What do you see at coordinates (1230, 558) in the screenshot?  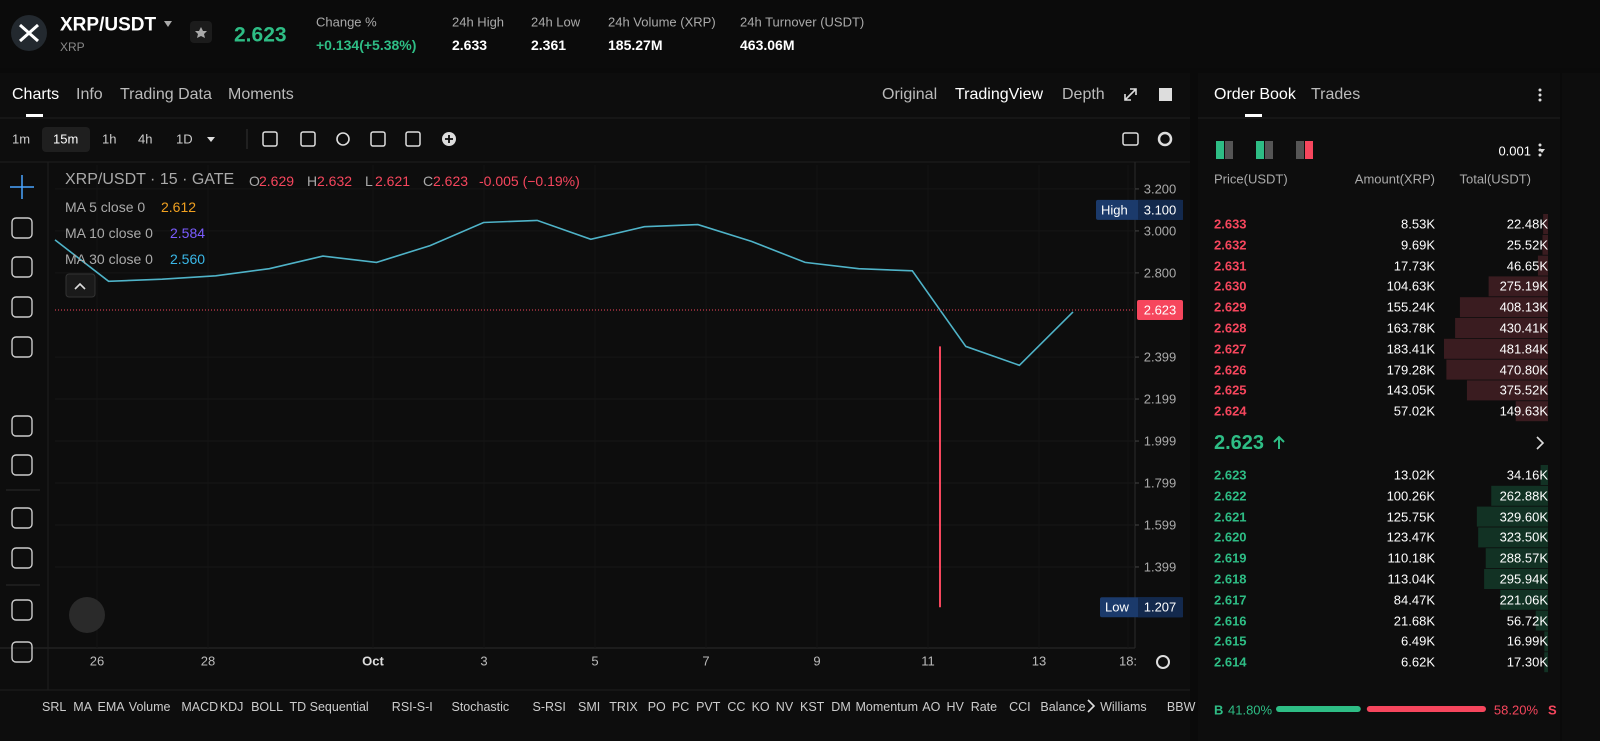 I see `book-price: 2.619` at bounding box center [1230, 558].